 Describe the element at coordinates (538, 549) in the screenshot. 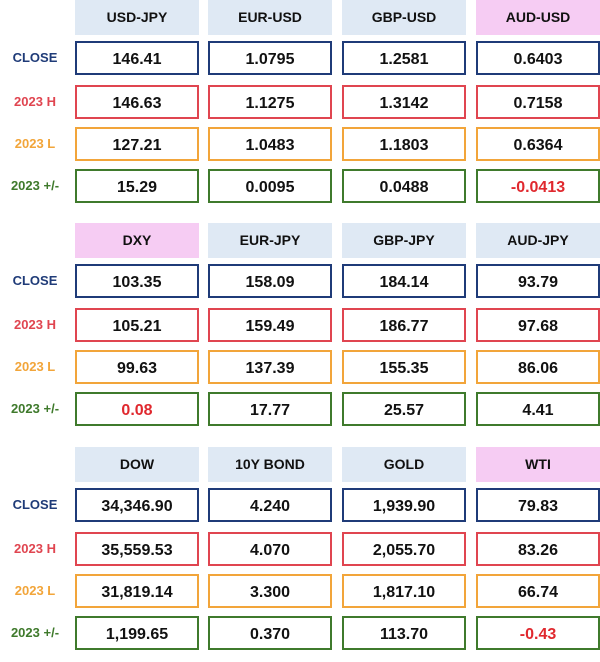

I see `value-cell: 83.26` at that location.